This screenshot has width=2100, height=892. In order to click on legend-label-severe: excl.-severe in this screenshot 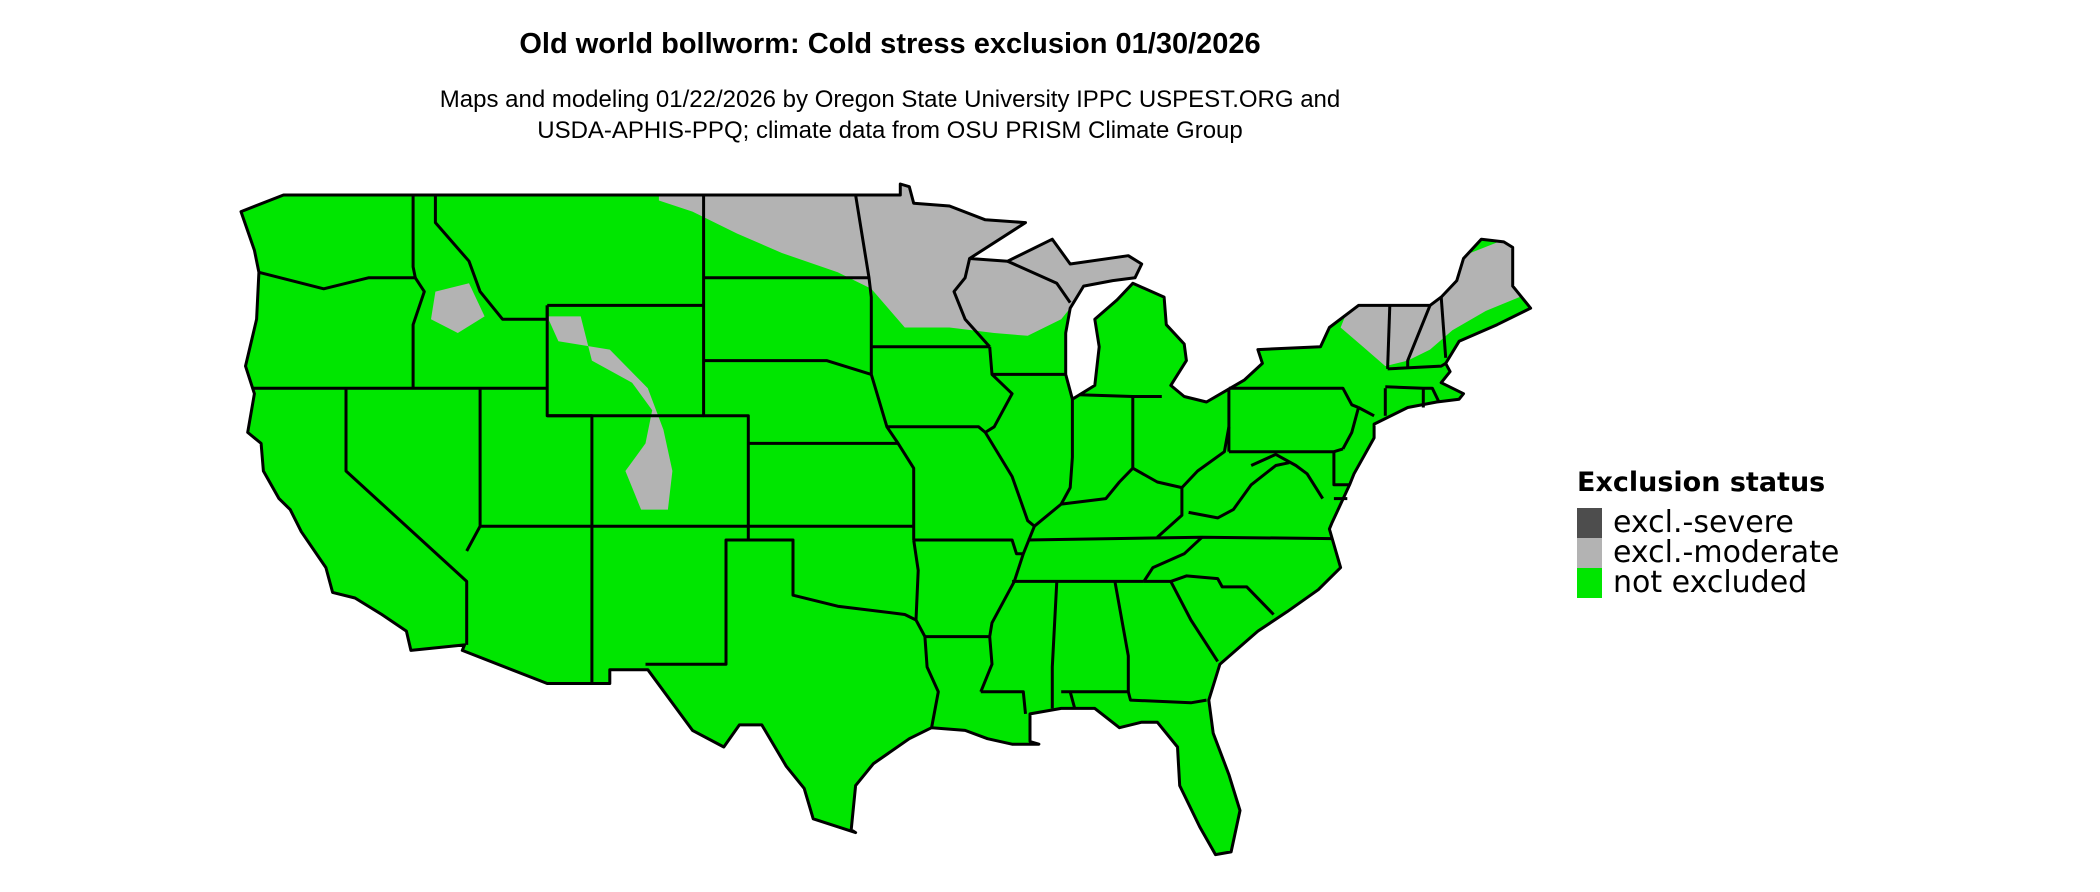, I will do `click(1703, 522)`.